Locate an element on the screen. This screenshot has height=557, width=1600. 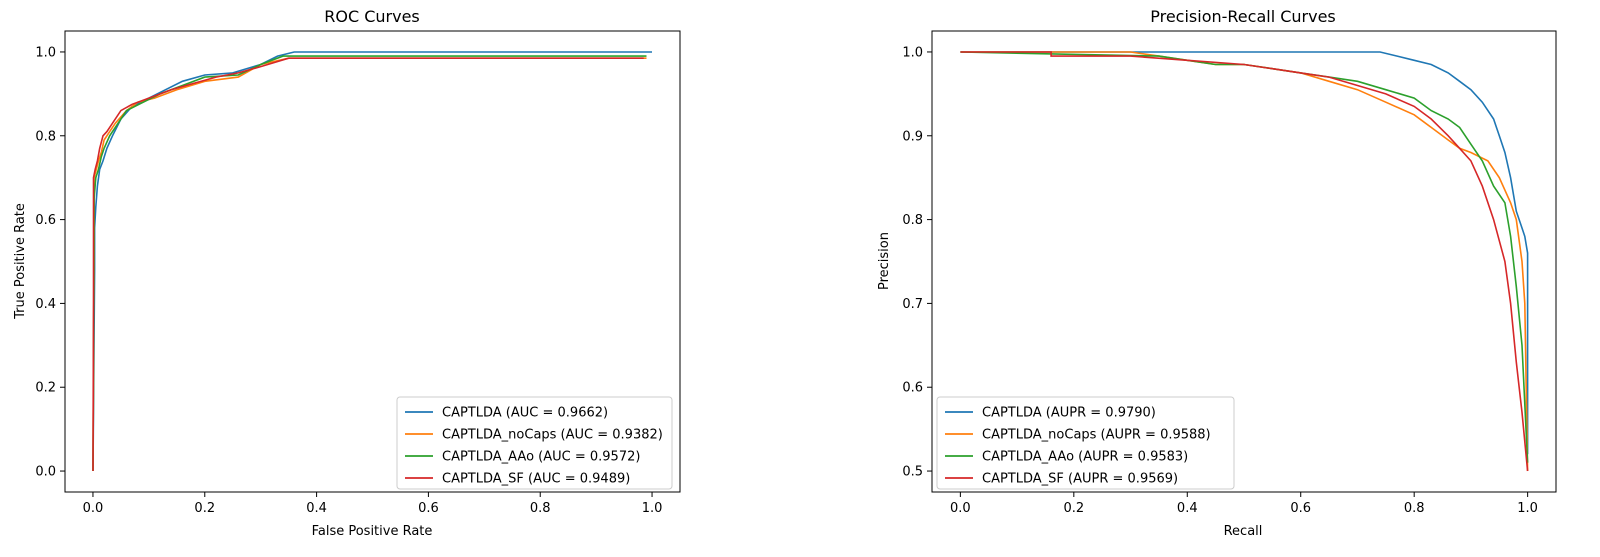
roc-title: ROC Curves is located at coordinates (372, 16).